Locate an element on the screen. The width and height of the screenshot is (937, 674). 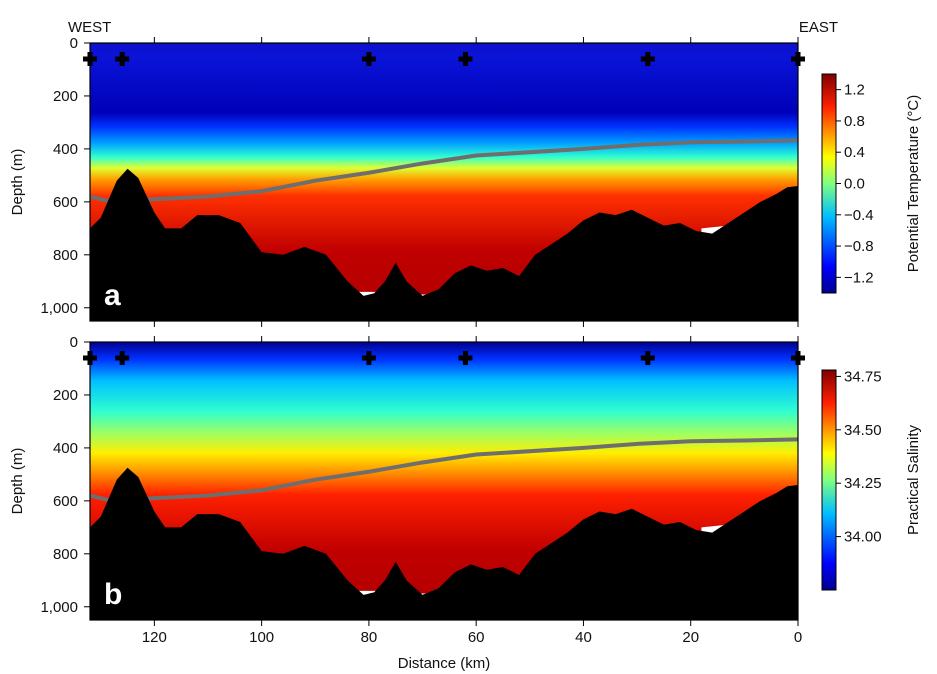
panel-letter: a is located at coordinates (112, 295).